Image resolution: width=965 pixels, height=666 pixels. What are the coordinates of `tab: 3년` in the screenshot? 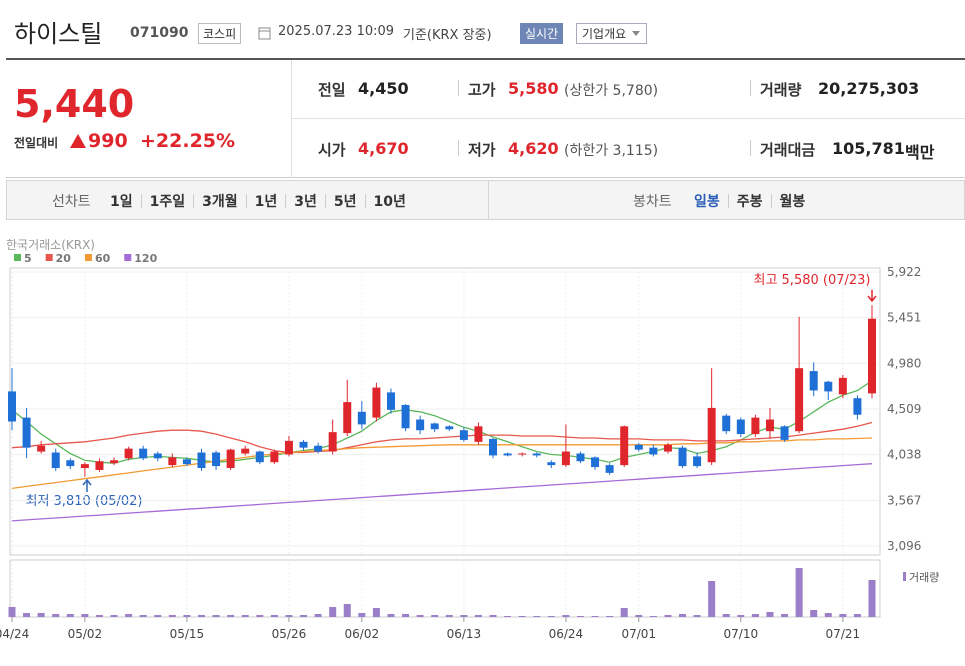 It's located at (305, 202).